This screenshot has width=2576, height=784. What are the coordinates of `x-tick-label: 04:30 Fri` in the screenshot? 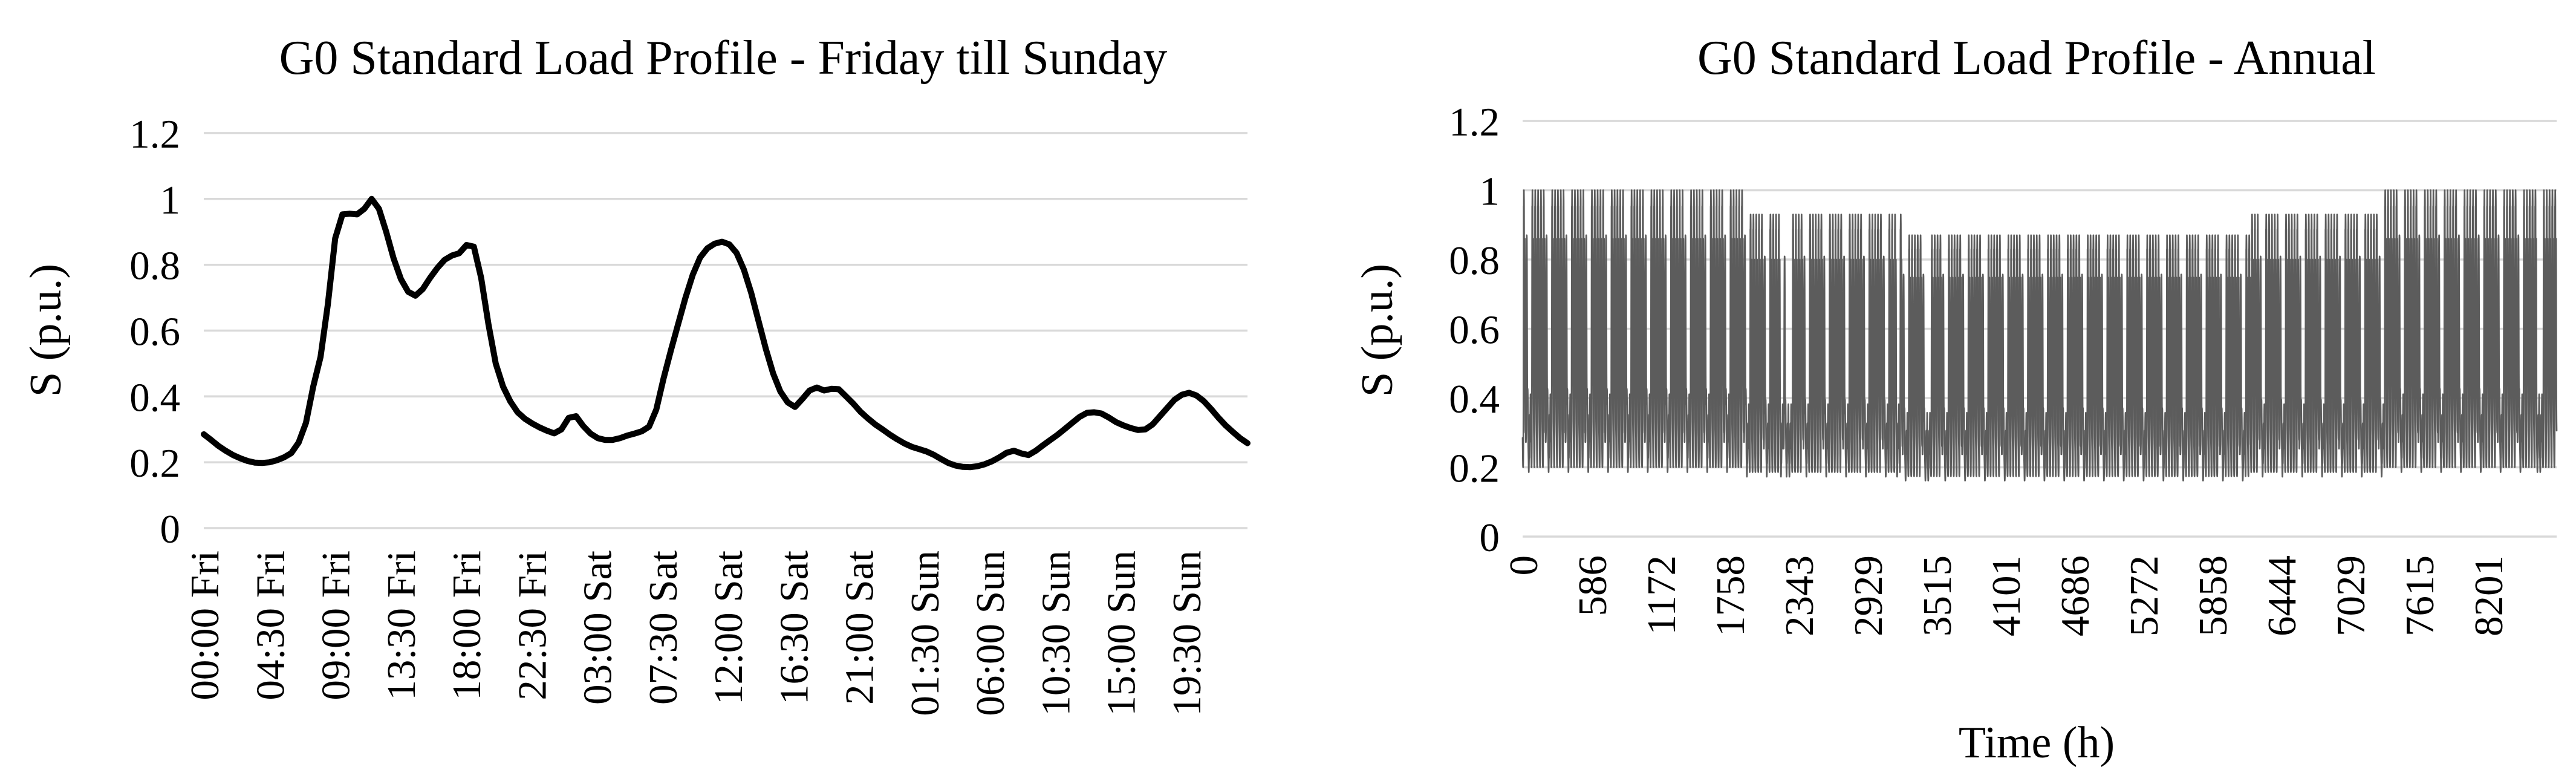 It's located at (270, 626).